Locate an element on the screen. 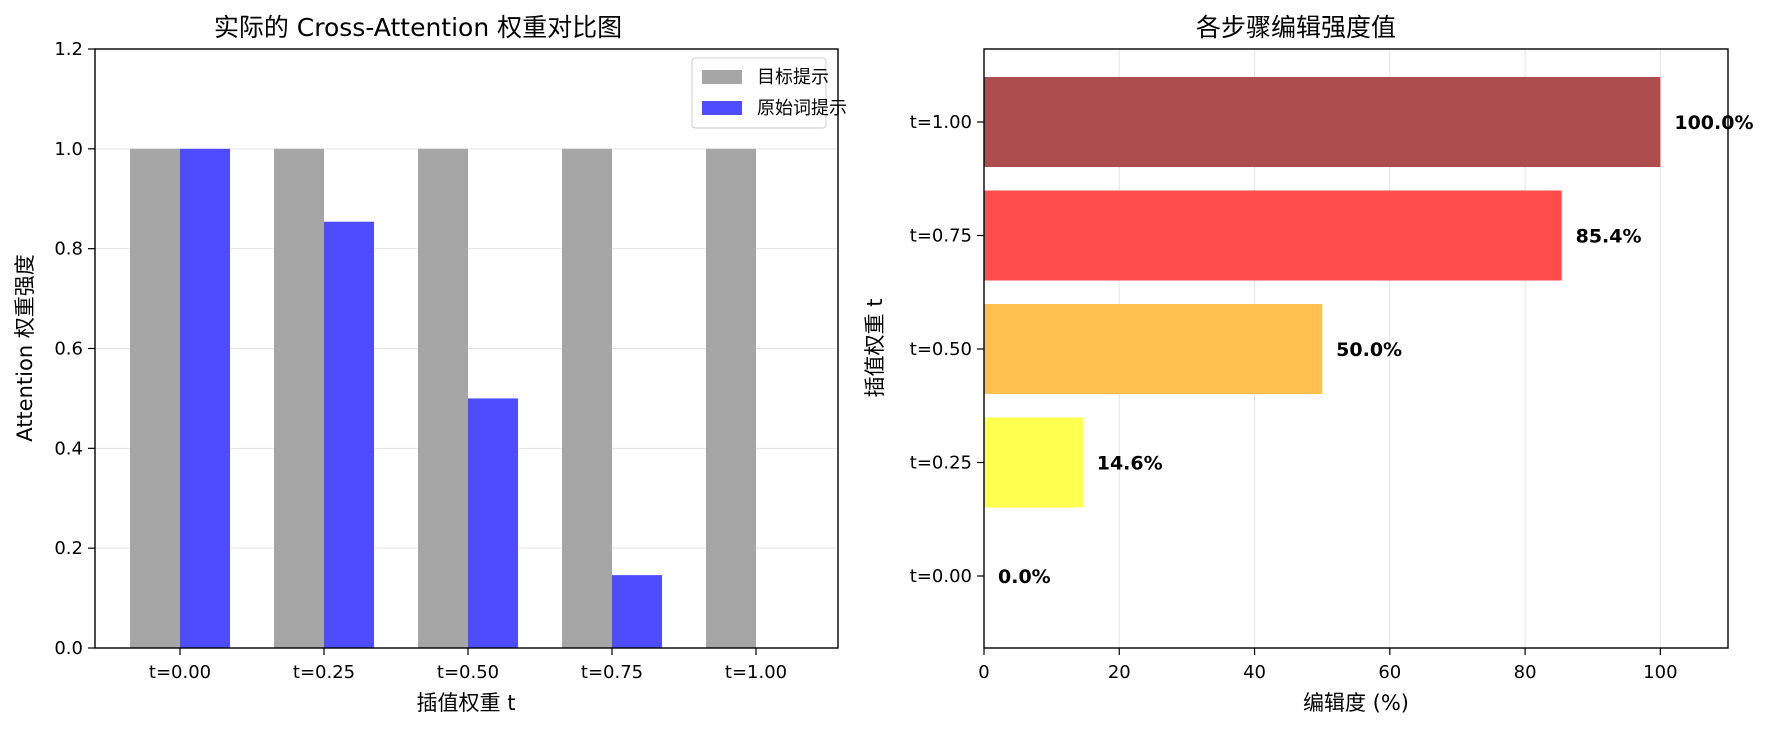  x-tick-label: t=0.00 is located at coordinates (180, 672).